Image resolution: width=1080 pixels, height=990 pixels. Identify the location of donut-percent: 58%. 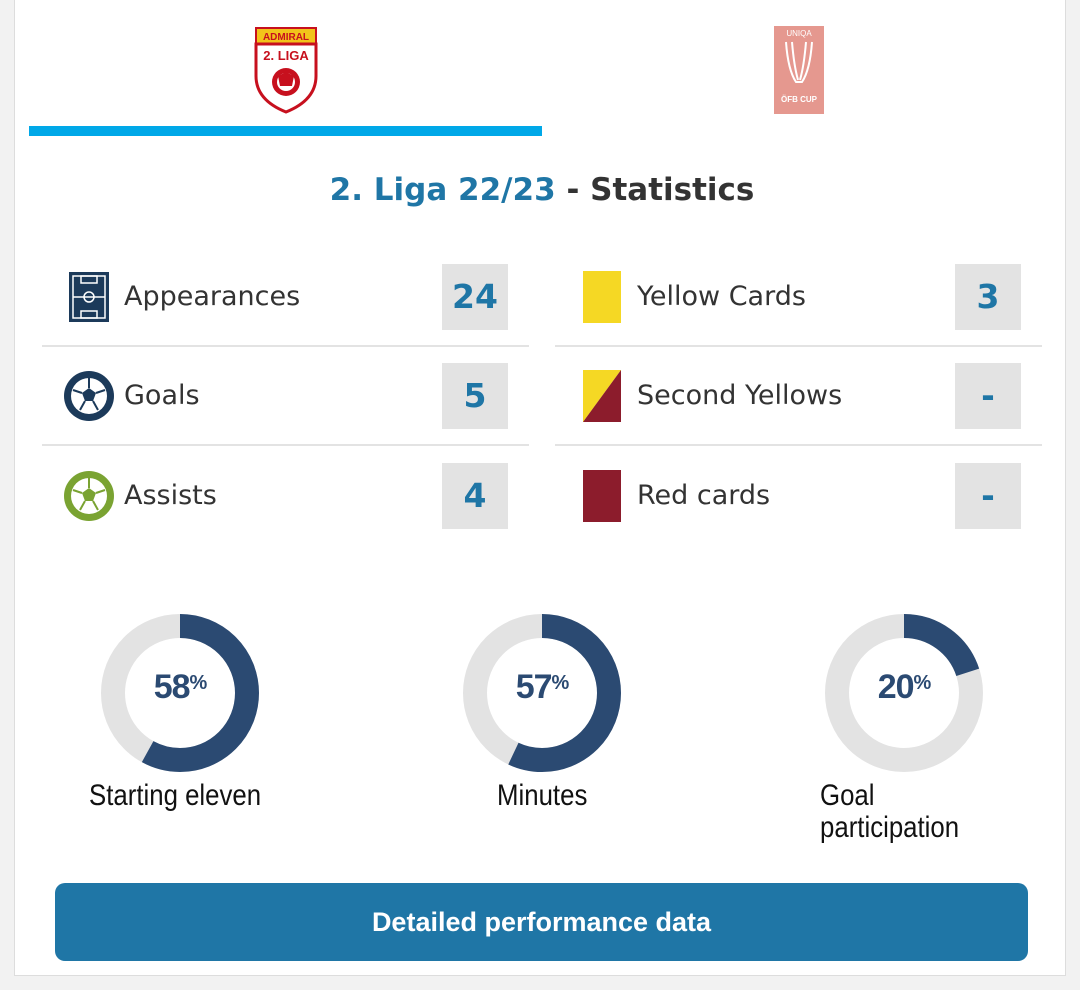
(180, 687).